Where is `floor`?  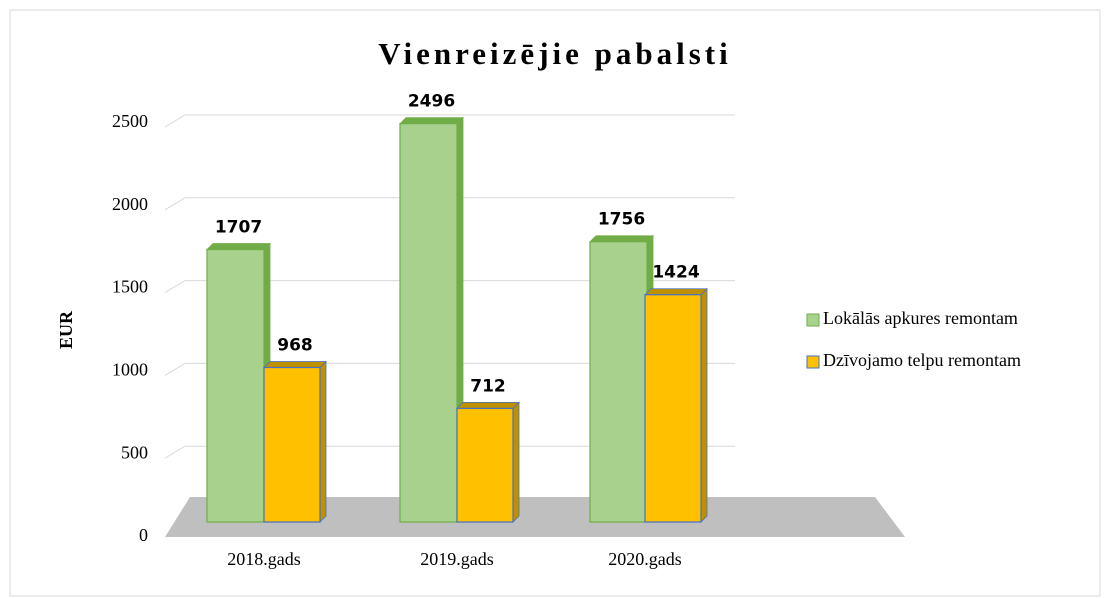
floor is located at coordinates (535, 517).